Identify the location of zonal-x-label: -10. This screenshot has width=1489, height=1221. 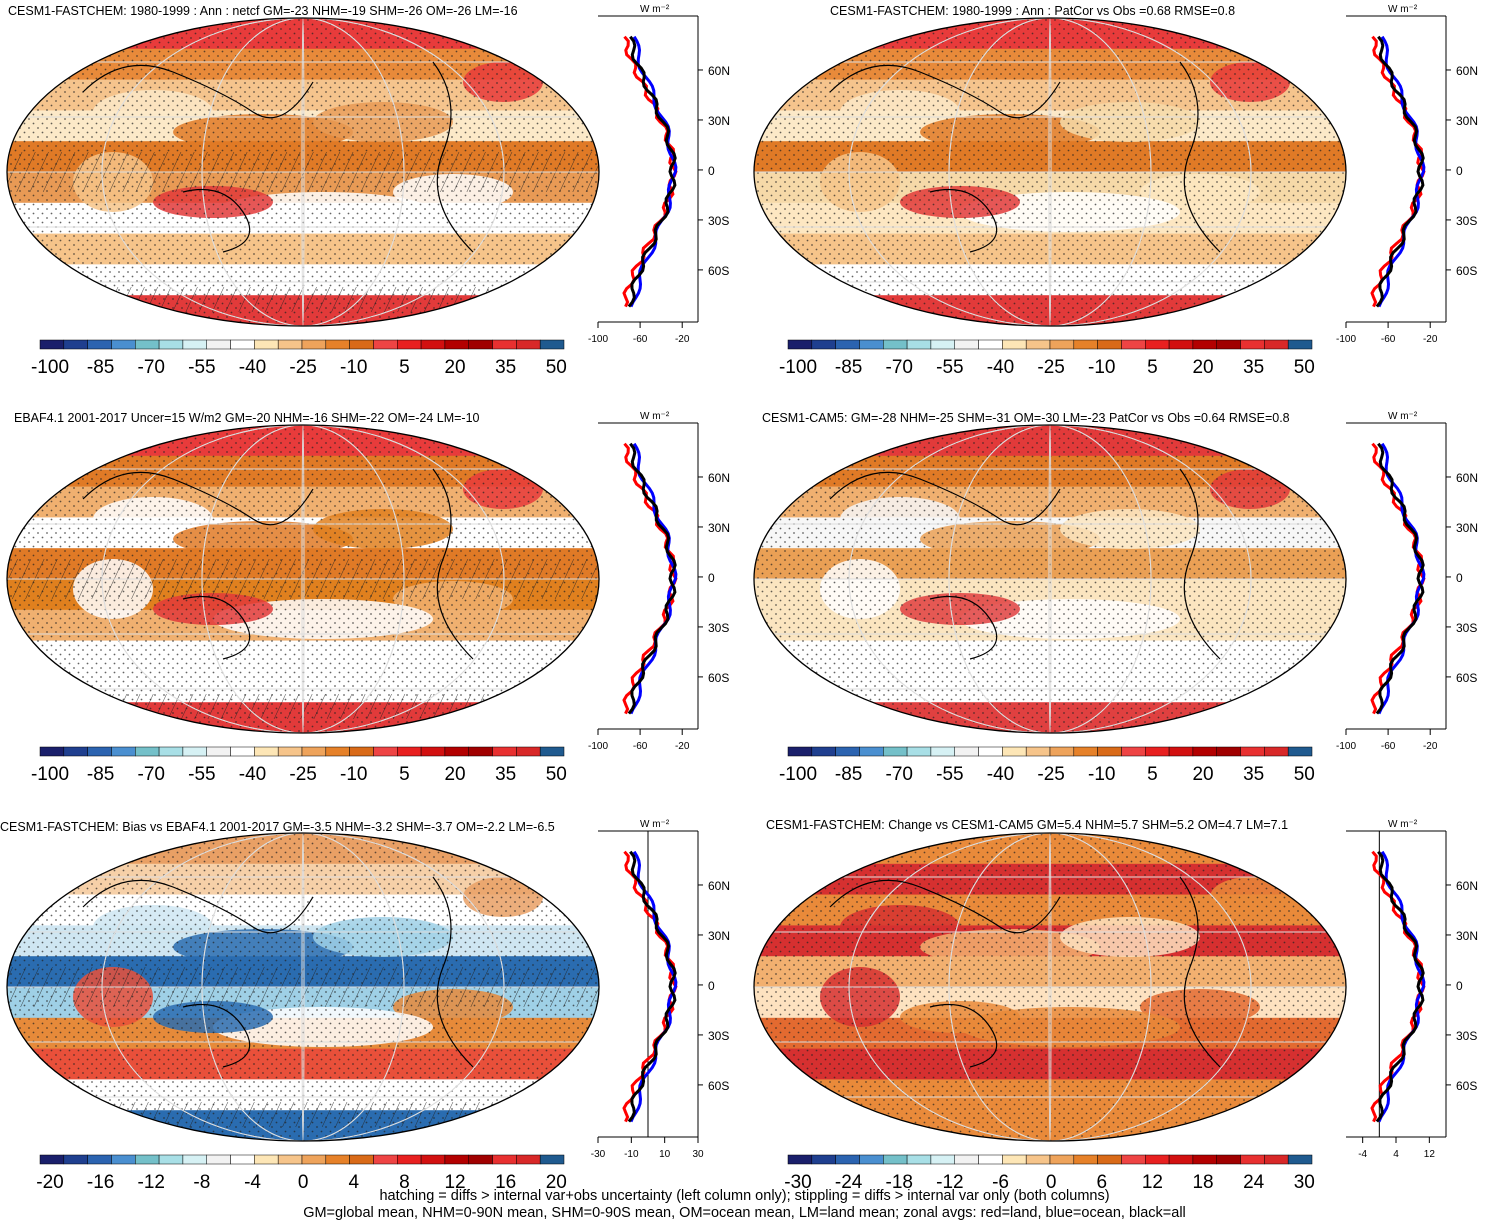
(631, 1154).